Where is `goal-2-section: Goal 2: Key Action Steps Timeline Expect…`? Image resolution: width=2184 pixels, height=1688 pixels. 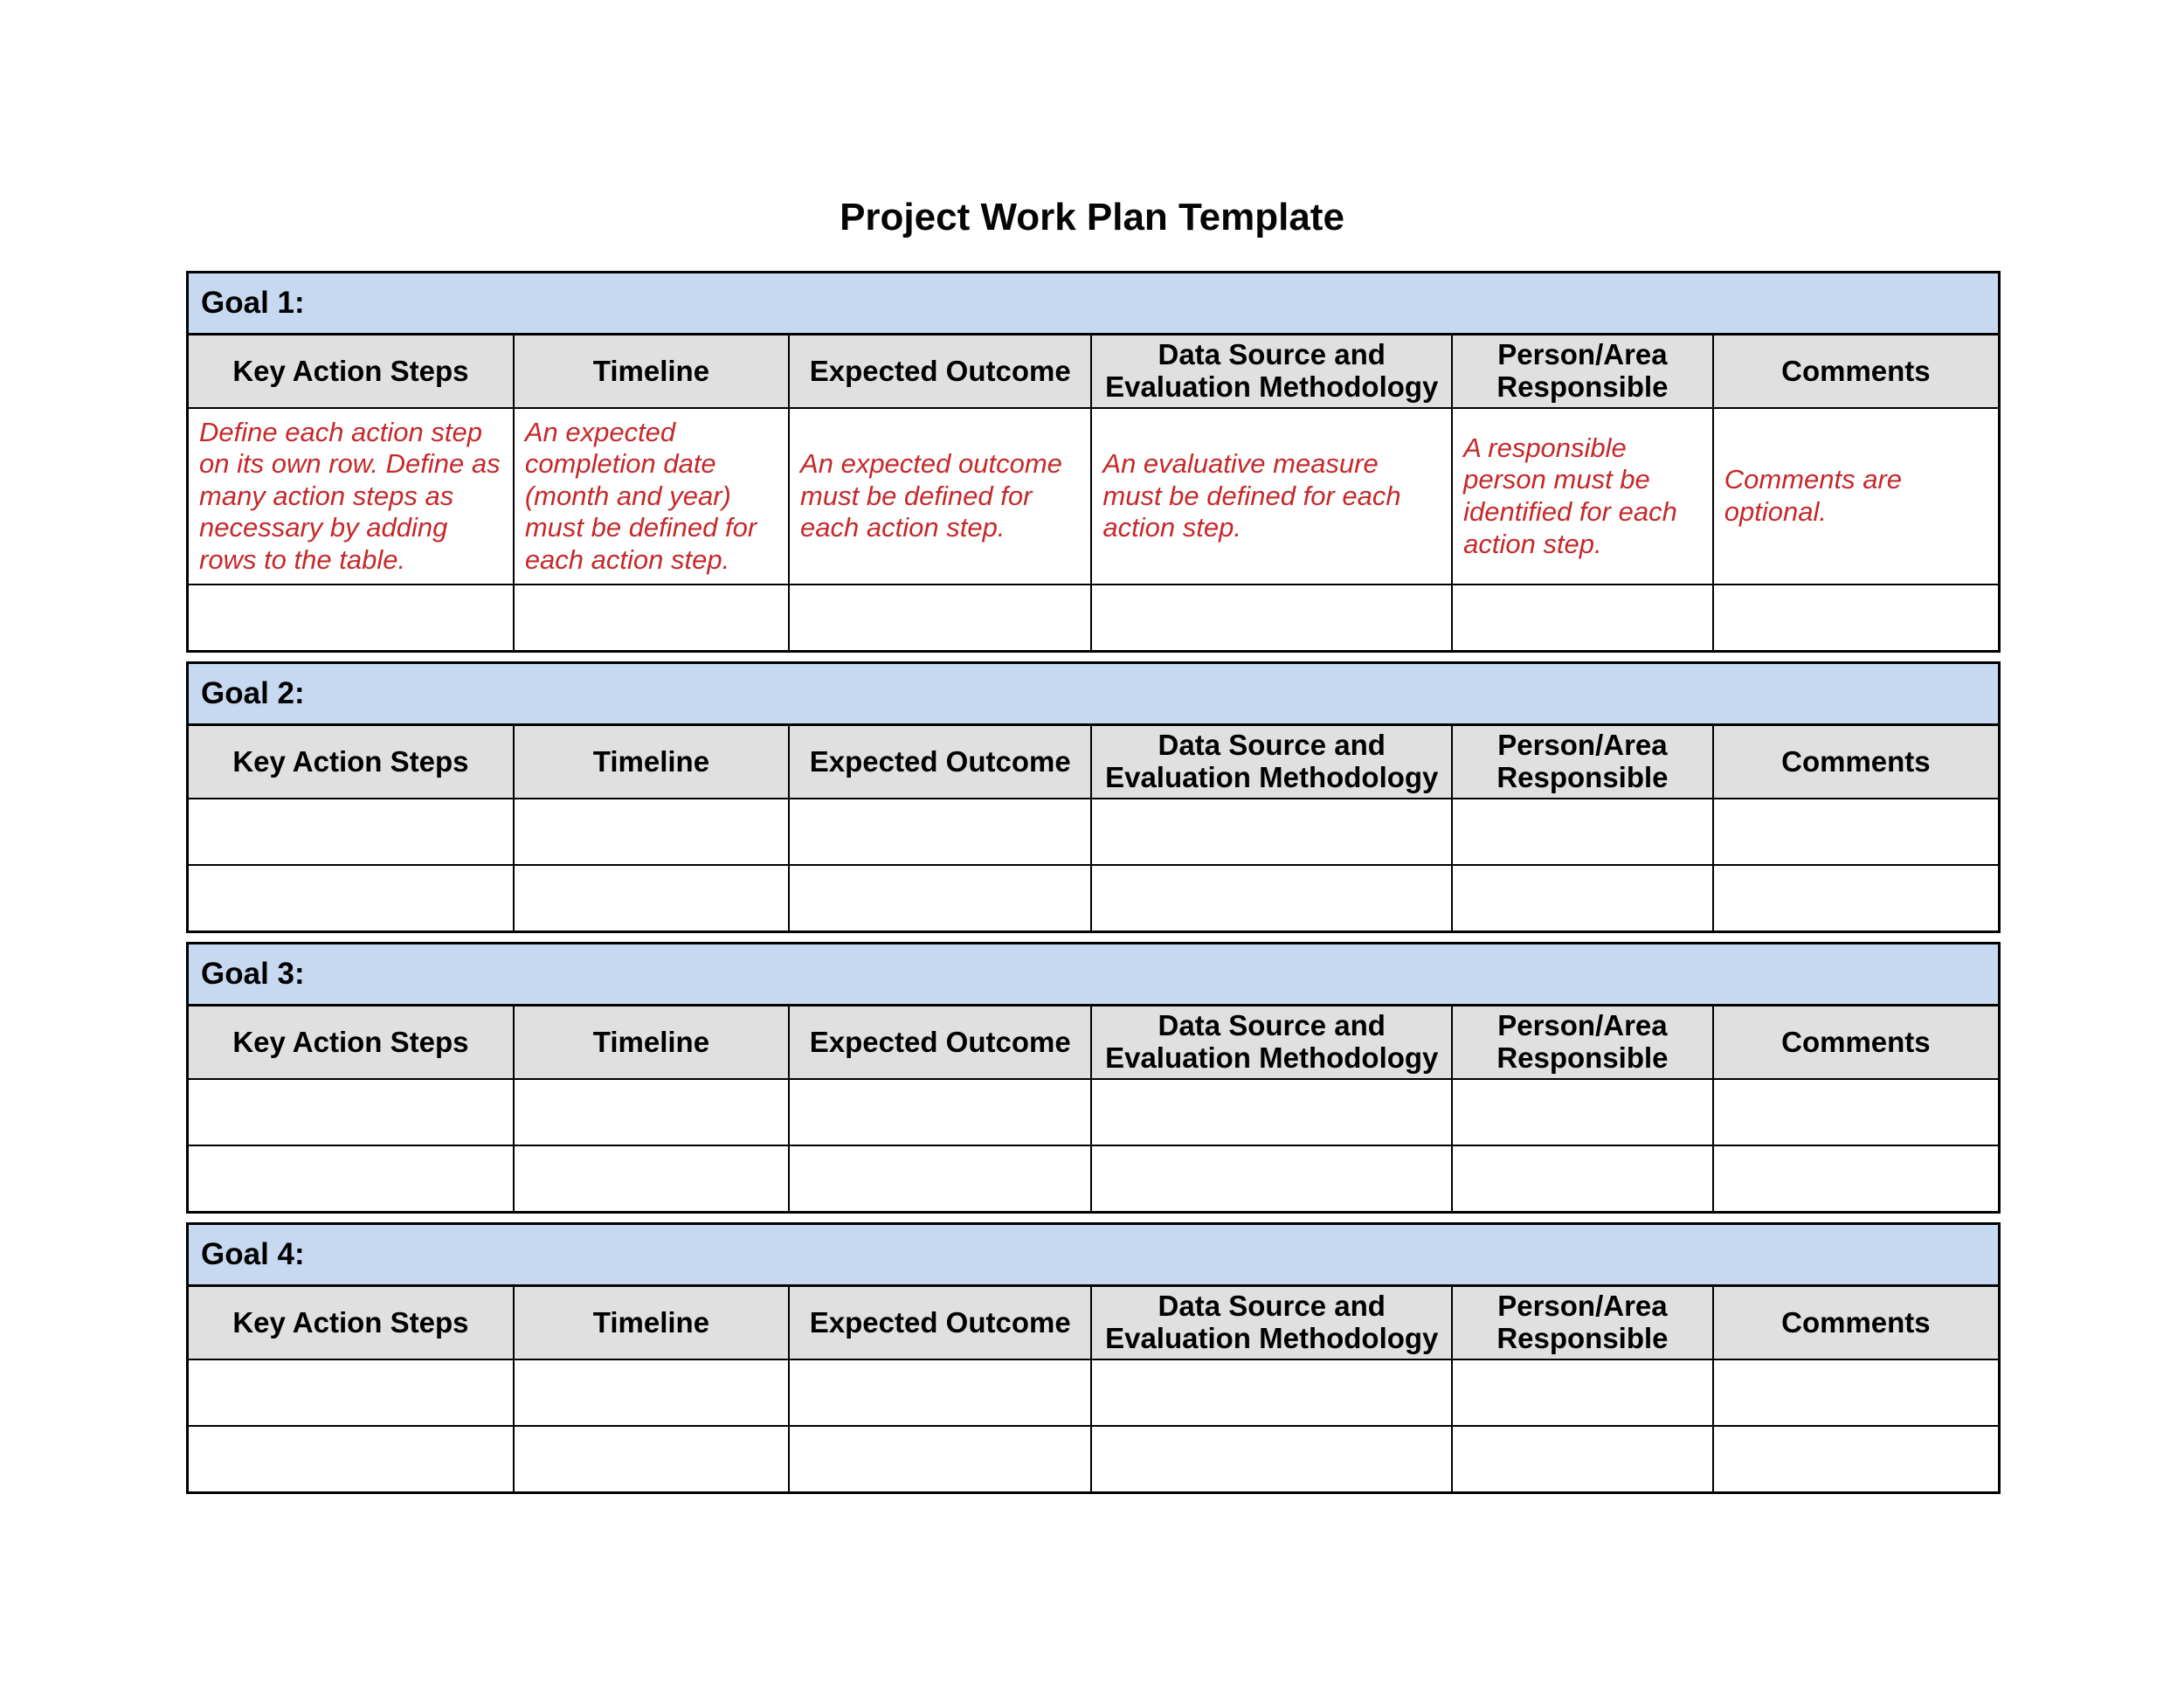
goal-2-section: Goal 2: Key Action Steps Timeline Expect… is located at coordinates (1093, 797).